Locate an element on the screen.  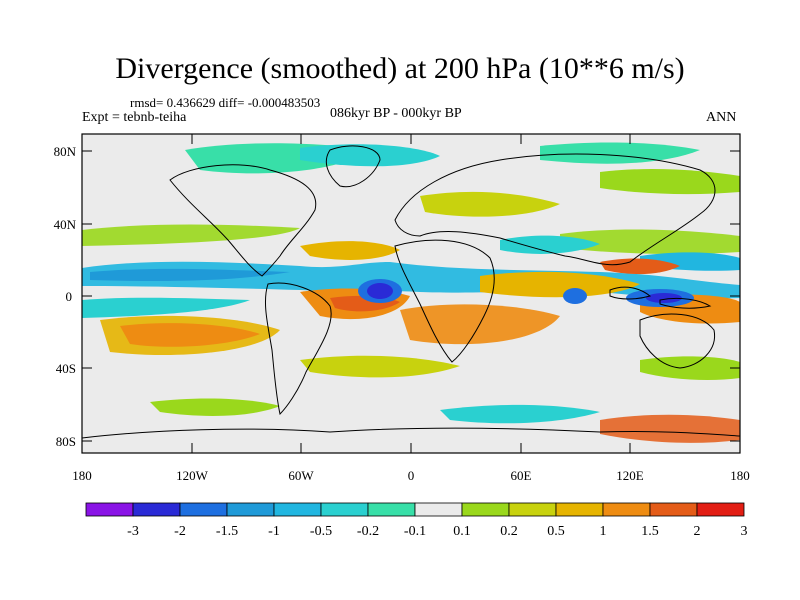
colorbar-label: 1 is located at coordinates (603, 531).